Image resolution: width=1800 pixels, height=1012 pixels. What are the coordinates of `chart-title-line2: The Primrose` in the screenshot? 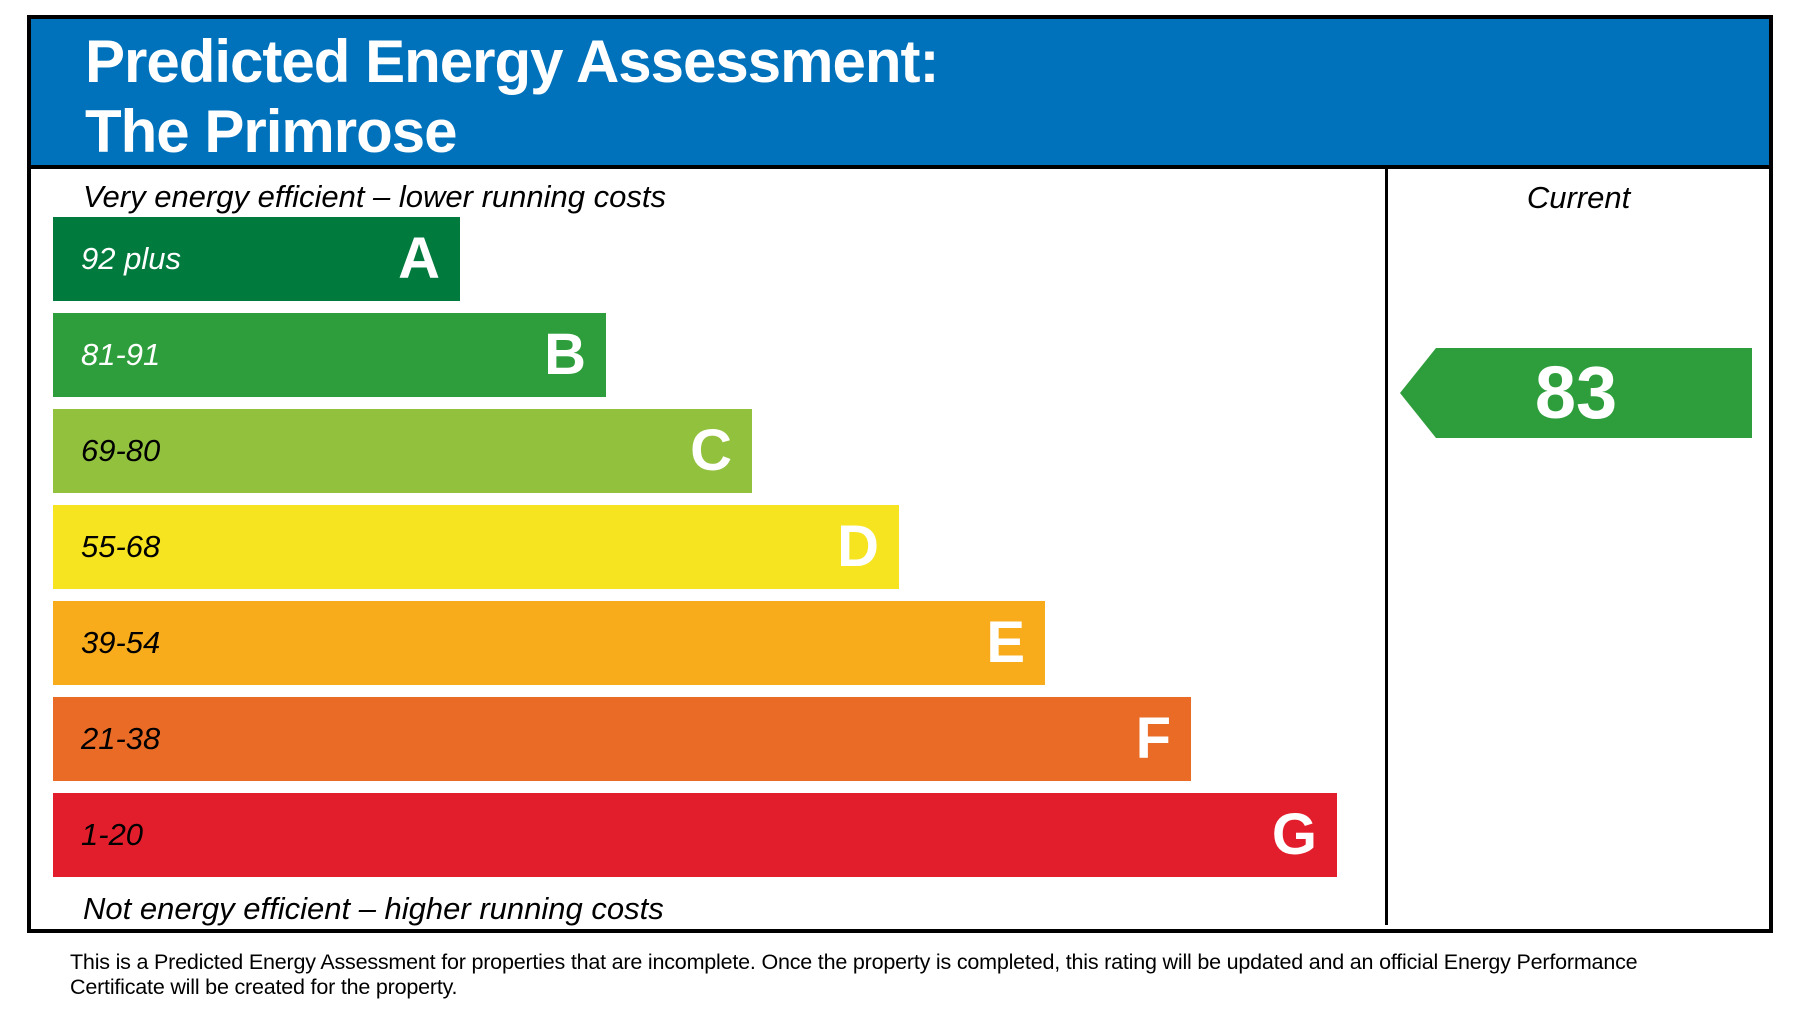 It's located at (271, 131).